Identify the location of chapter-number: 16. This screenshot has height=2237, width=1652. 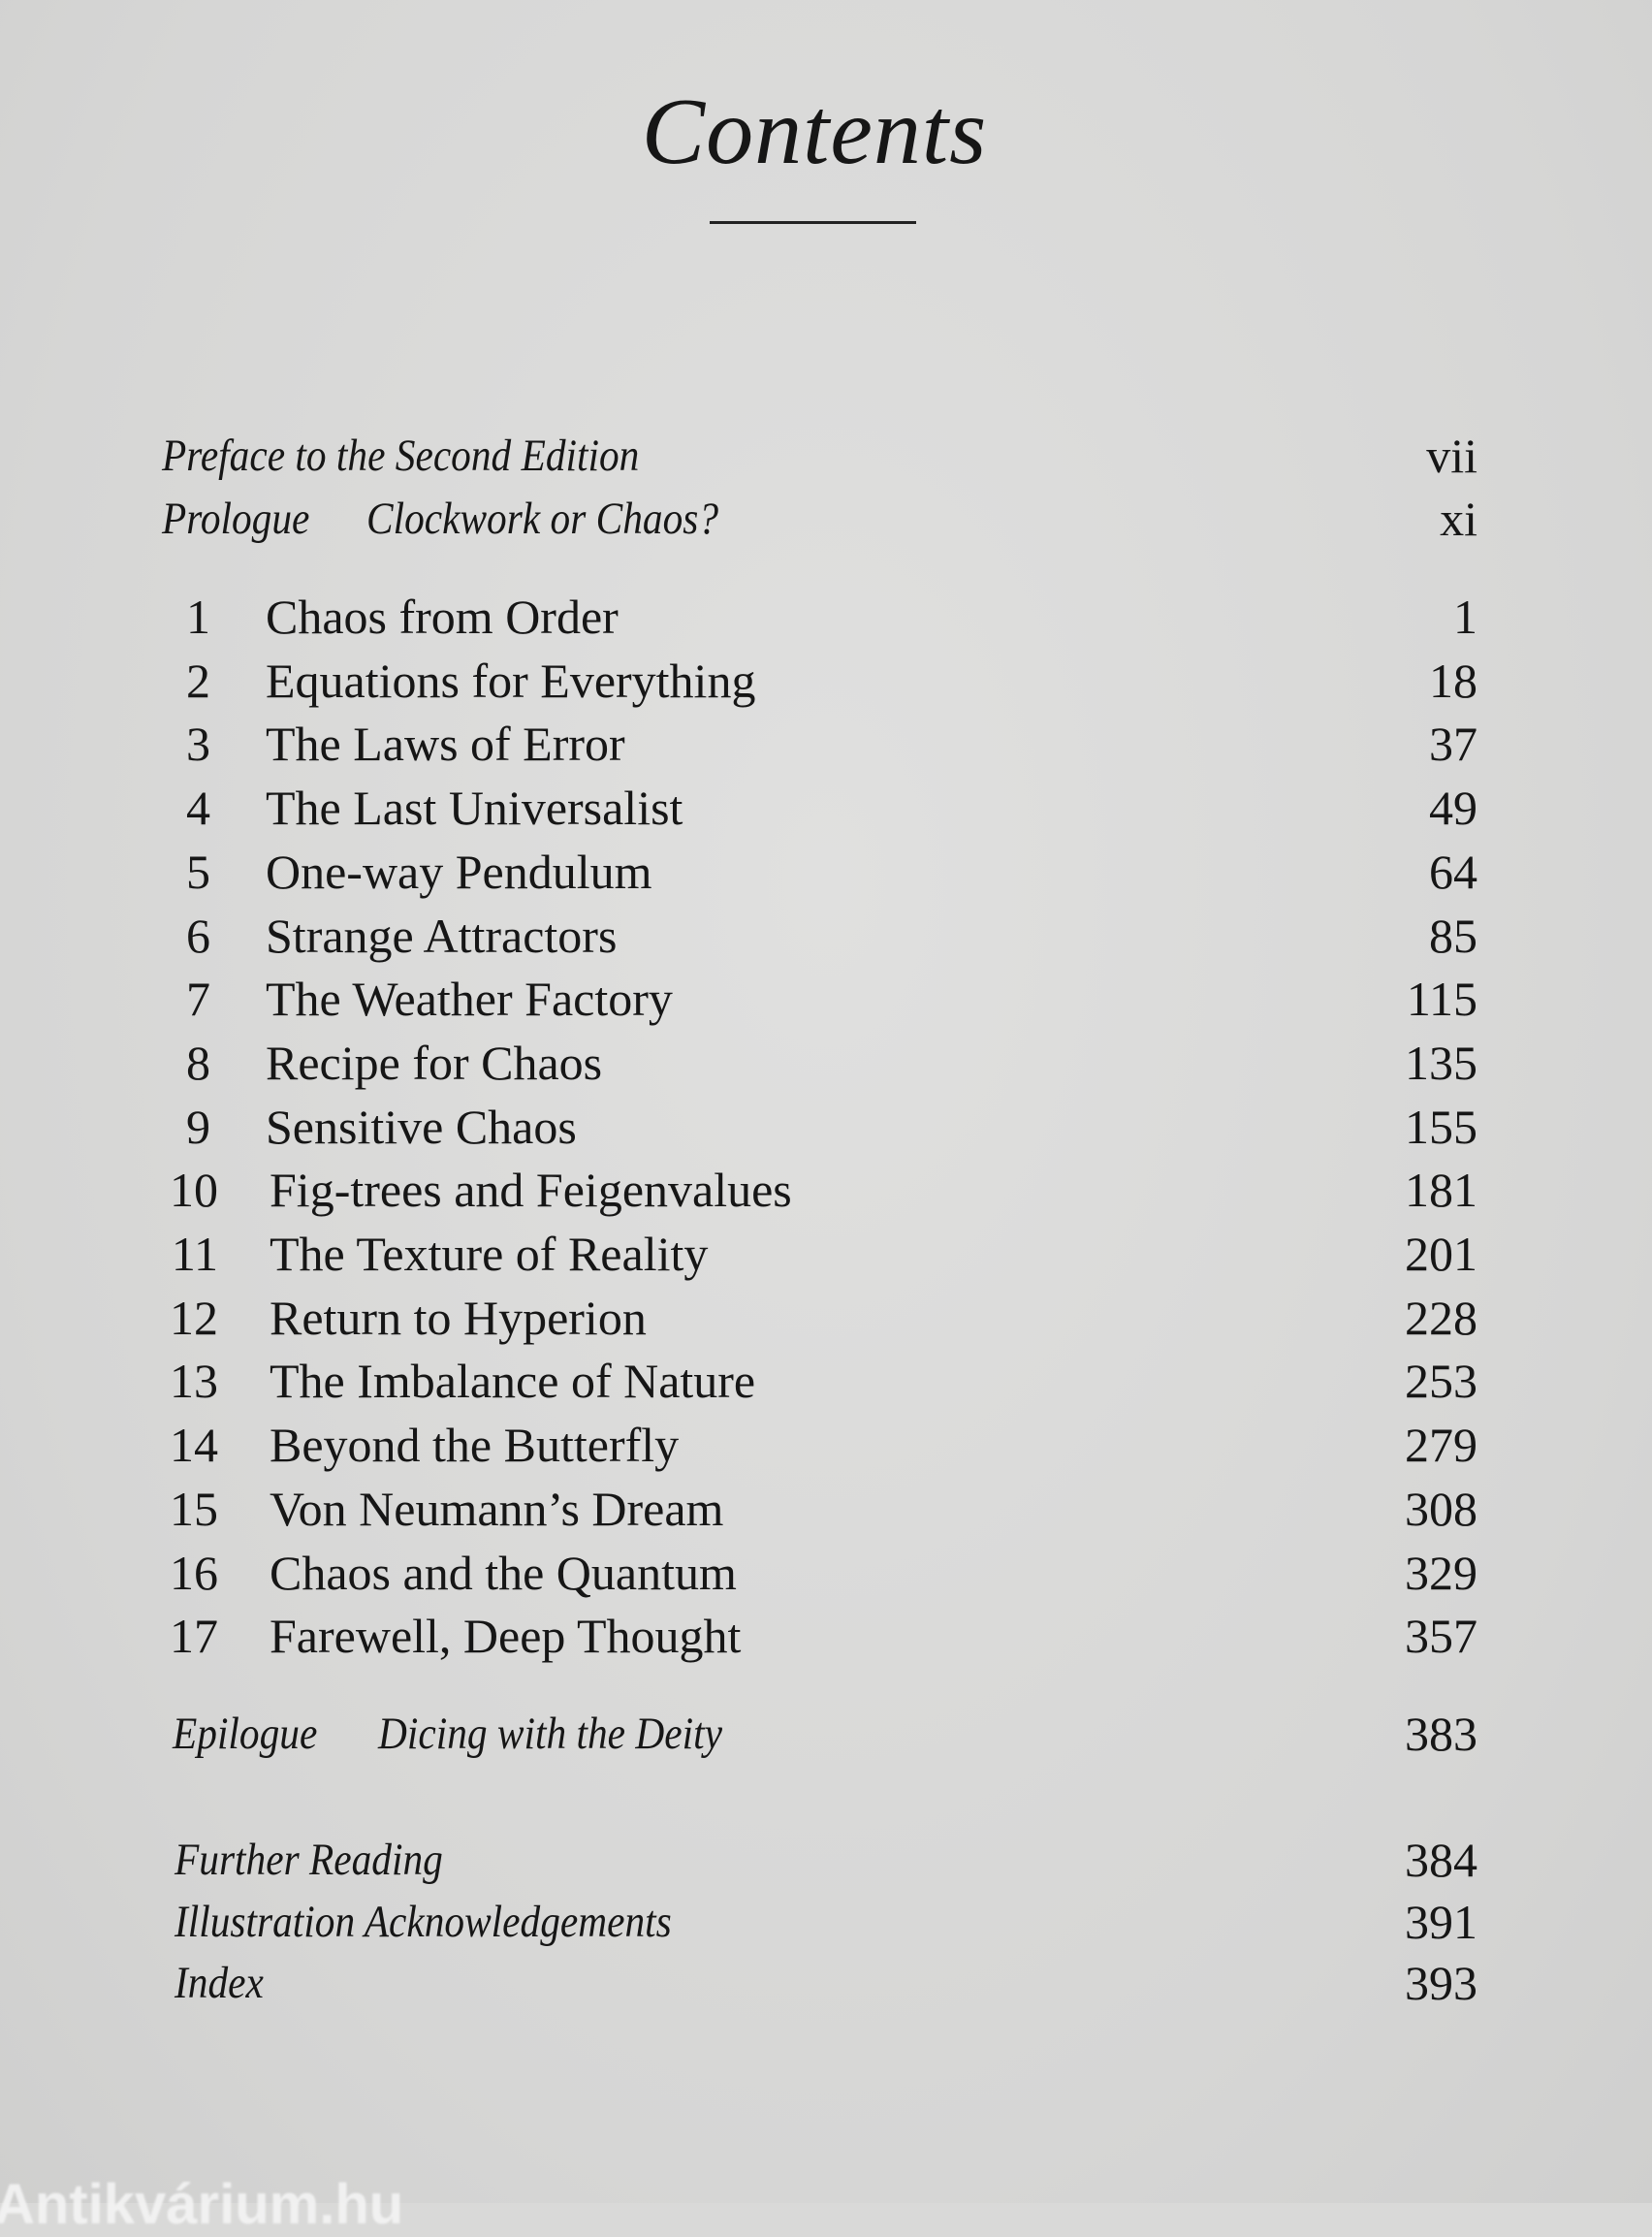
(194, 1572).